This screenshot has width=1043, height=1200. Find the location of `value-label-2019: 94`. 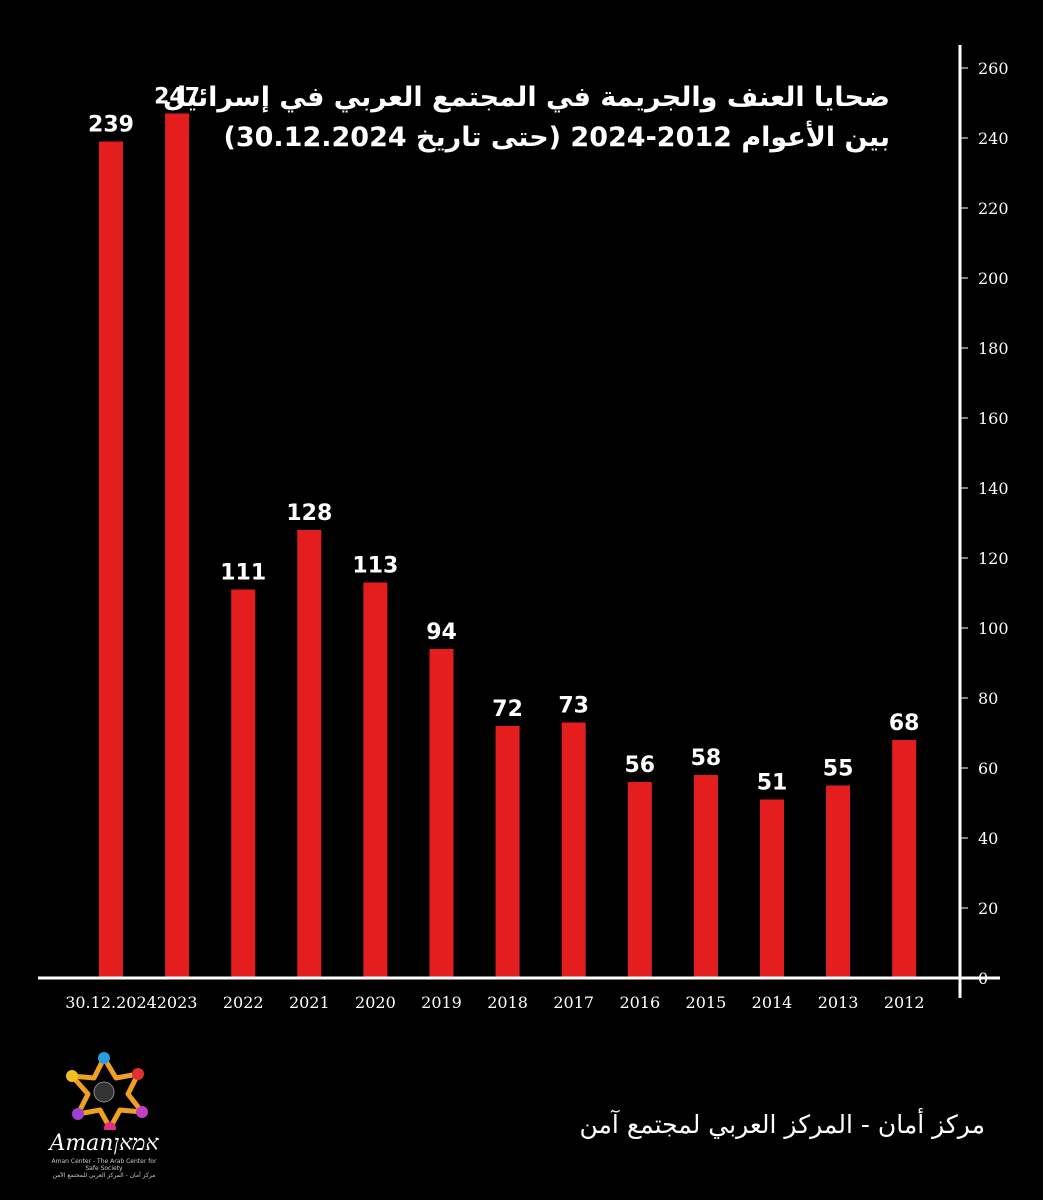

value-label-2019: 94 is located at coordinates (441, 632).